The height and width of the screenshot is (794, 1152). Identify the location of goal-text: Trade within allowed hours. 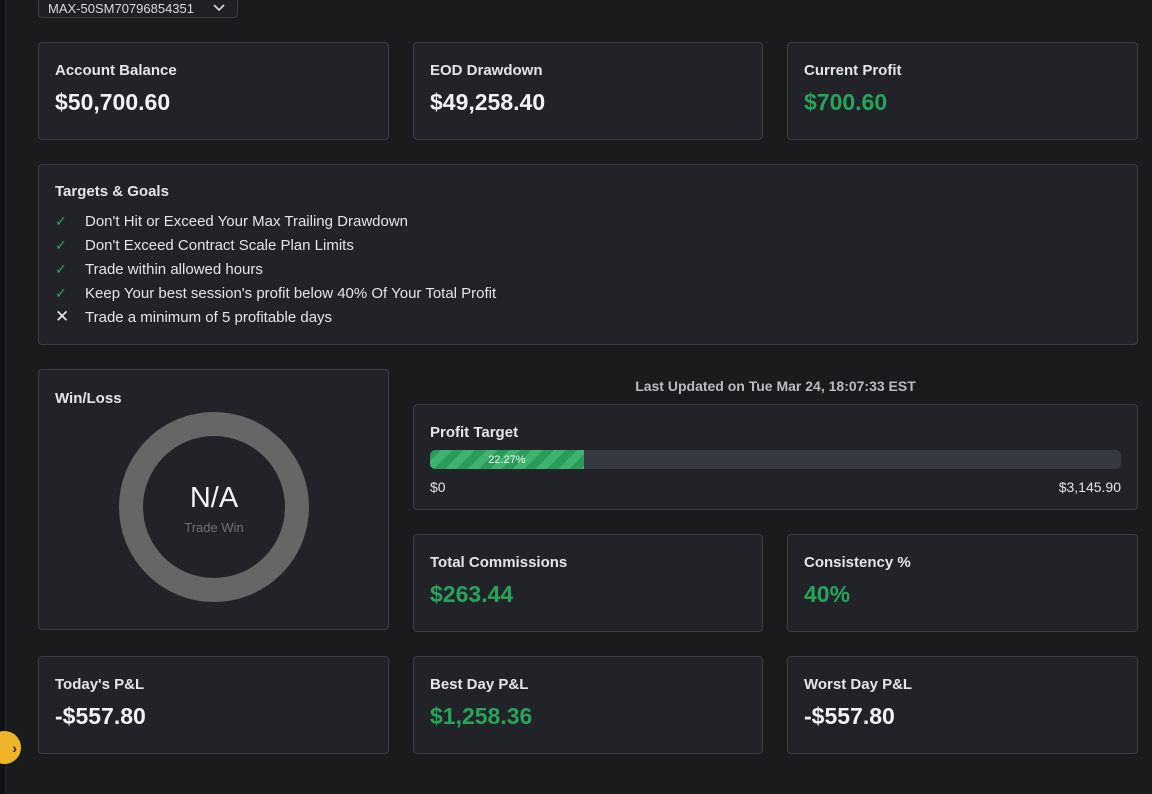
(174, 269).